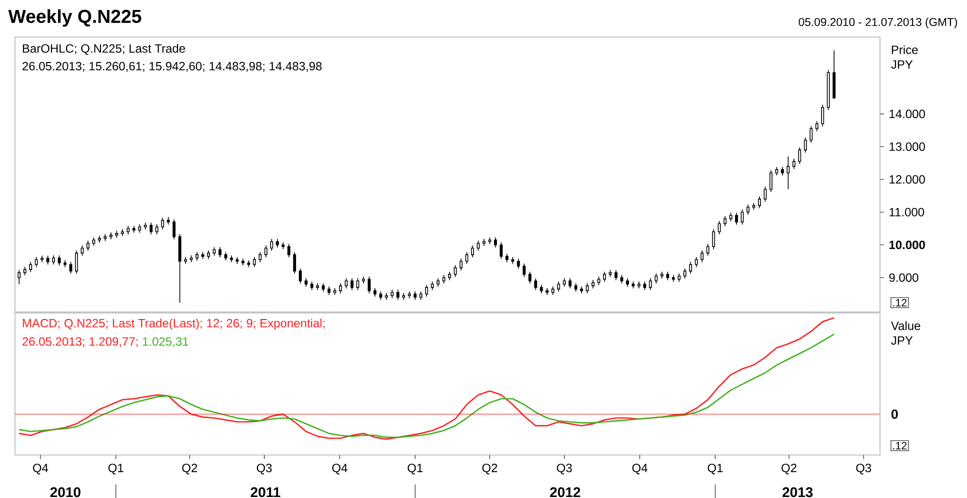  I want to click on y-tick-label: 11.000, so click(907, 212).